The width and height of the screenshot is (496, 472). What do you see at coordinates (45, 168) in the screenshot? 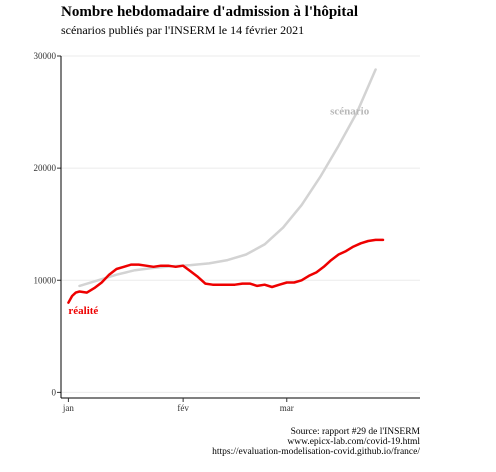
I see `y-tick-label: 20000` at bounding box center [45, 168].